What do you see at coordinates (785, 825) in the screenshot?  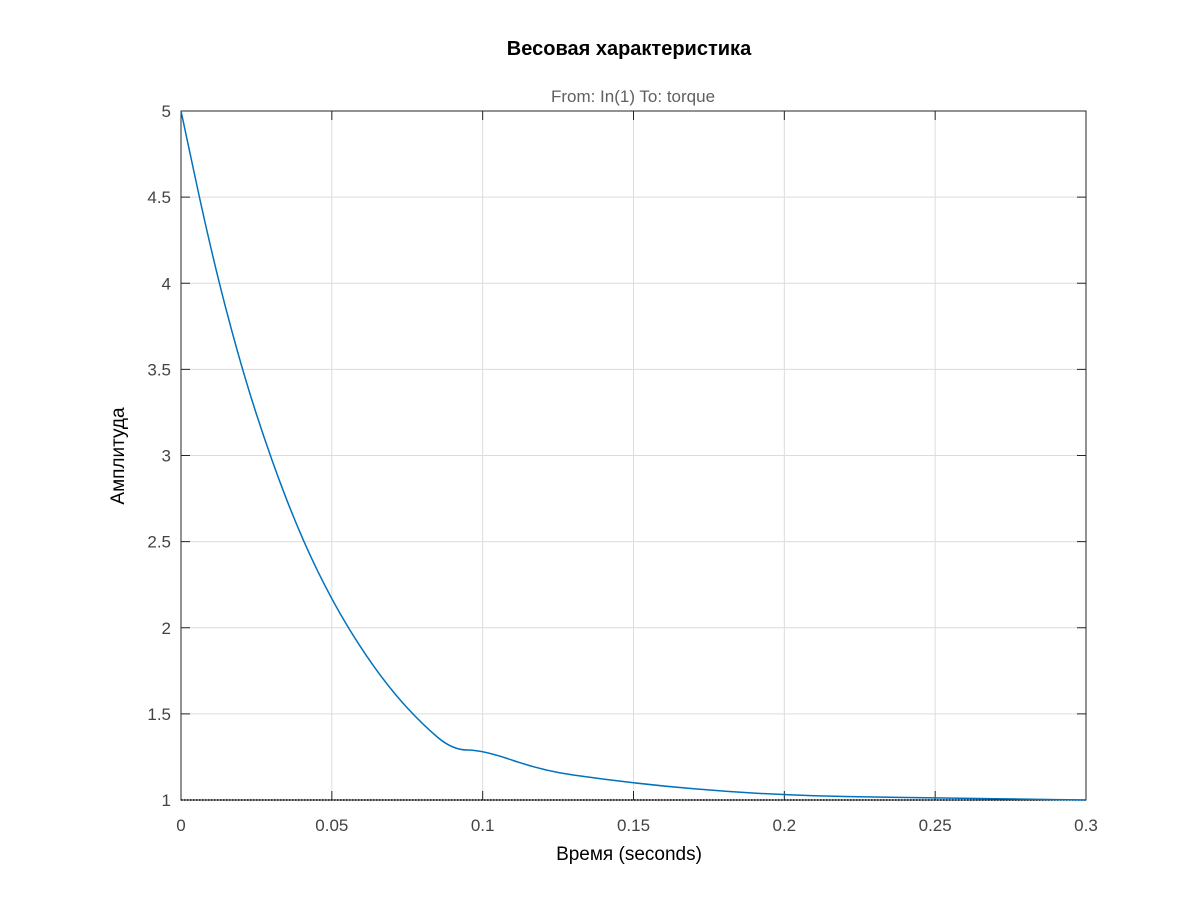 I see `x-tick-label: 0.2` at bounding box center [785, 825].